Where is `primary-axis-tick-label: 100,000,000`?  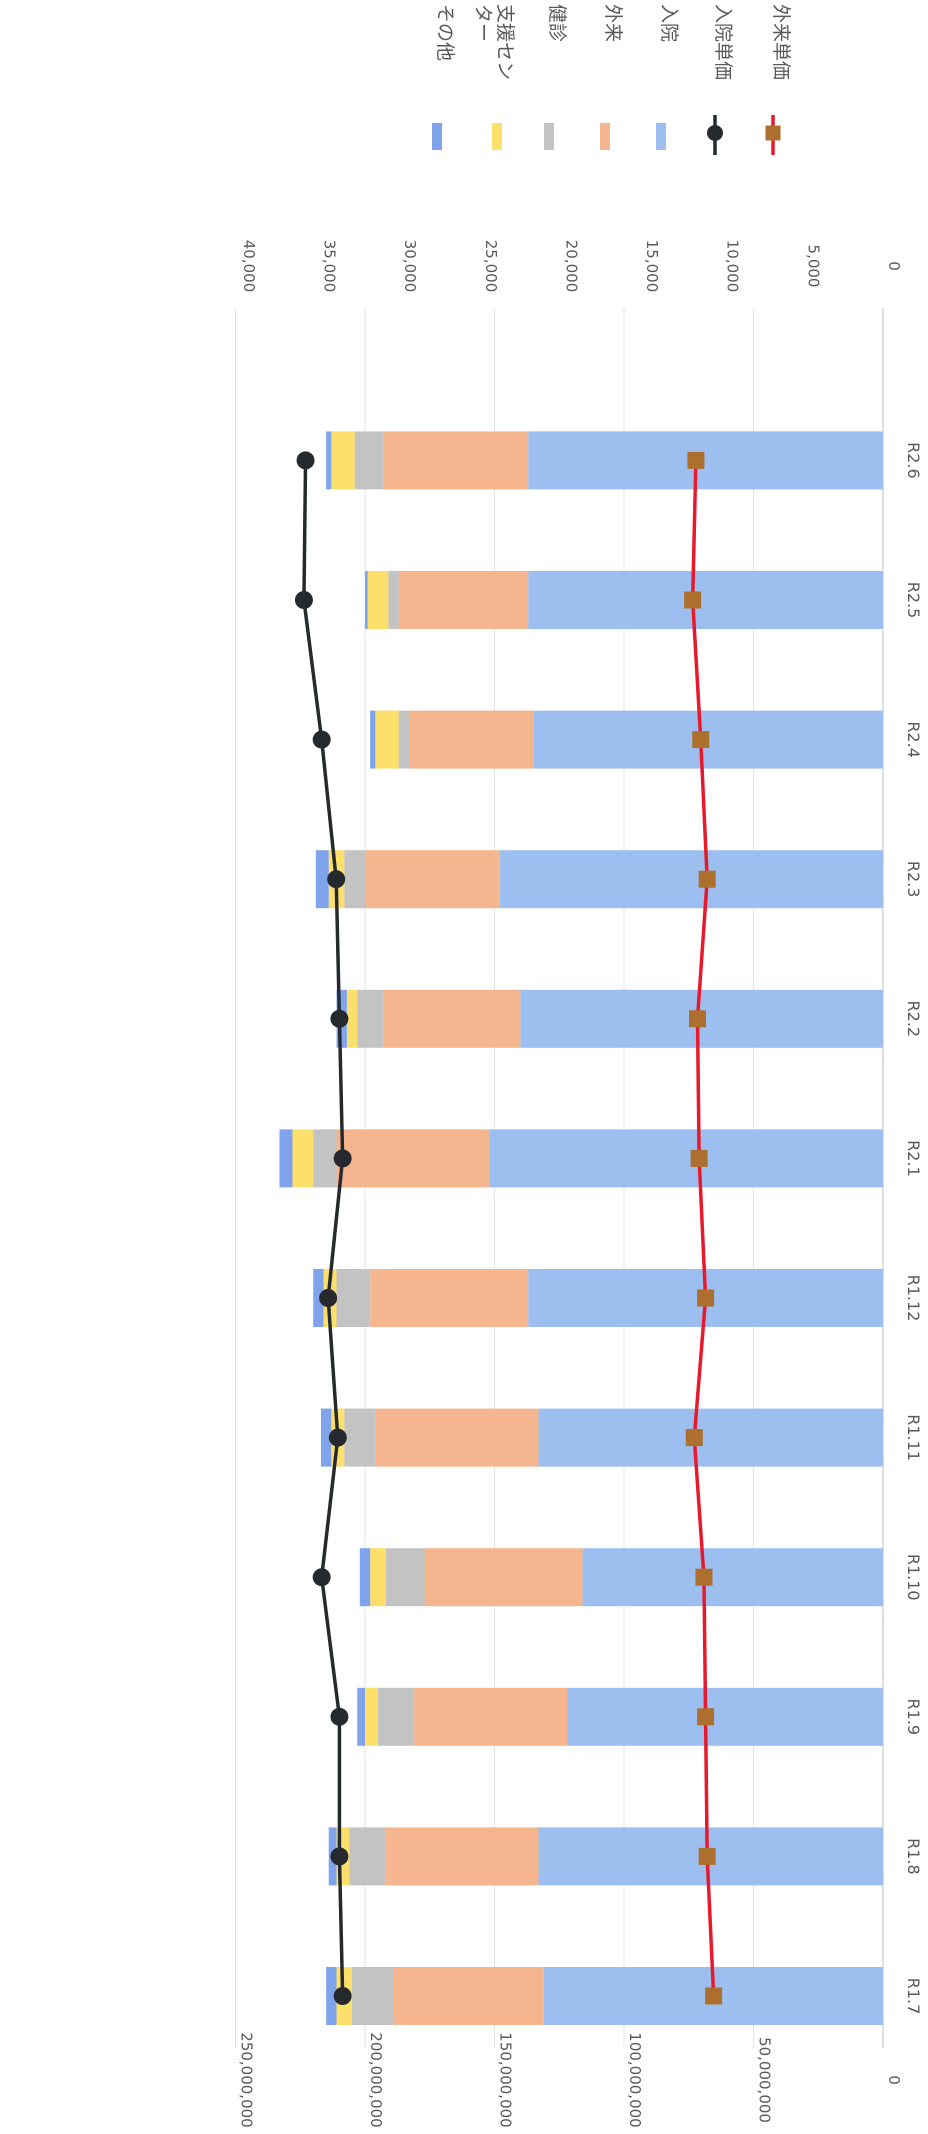 primary-axis-tick-label: 100,000,000 is located at coordinates (635, 2079).